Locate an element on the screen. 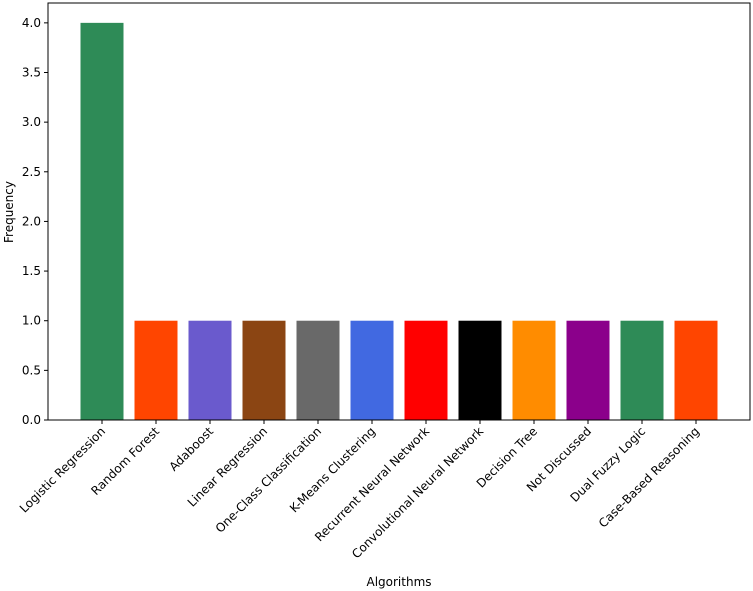 Image resolution: width=753 pixels, height=591 pixels. y-tick-label: 3.5 is located at coordinates (31, 73).